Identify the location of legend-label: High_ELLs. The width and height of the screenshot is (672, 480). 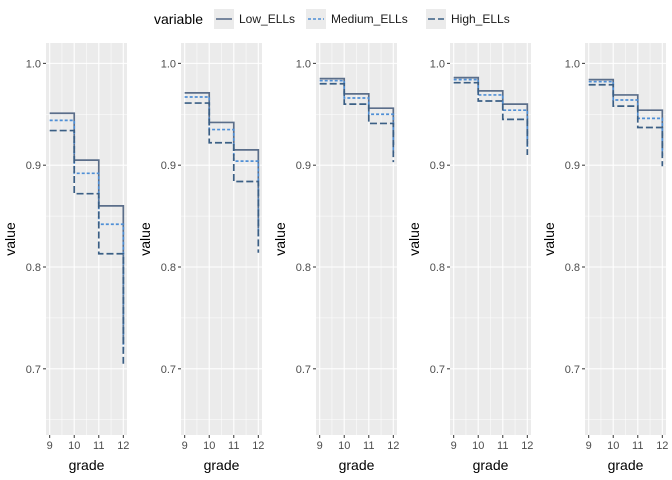
(480, 19).